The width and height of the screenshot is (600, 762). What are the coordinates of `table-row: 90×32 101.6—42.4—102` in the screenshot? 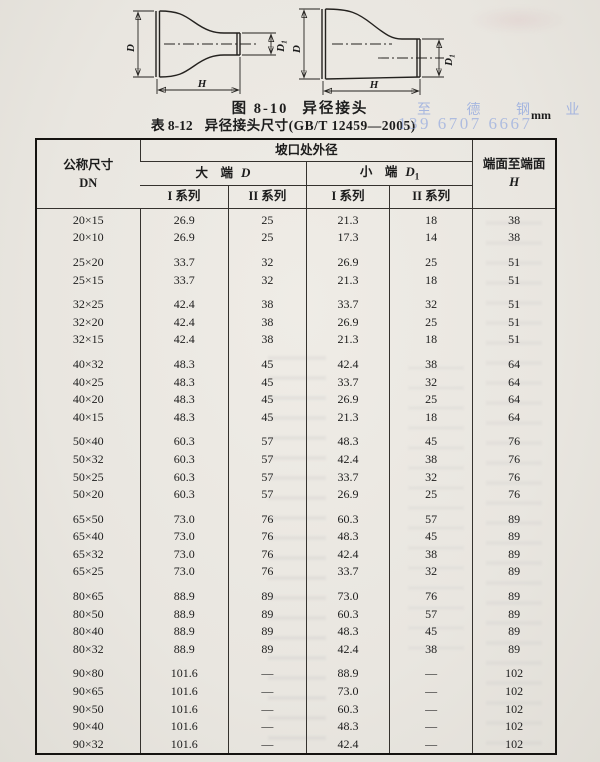 It's located at (296, 744).